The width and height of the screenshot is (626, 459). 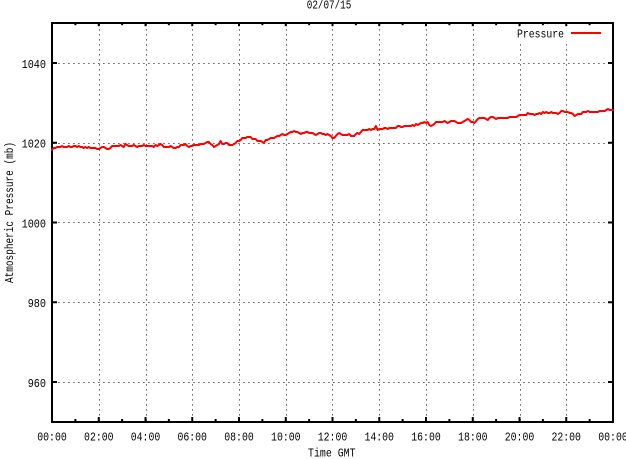 I want to click on svg-text: 06:00, so click(x=192, y=437).